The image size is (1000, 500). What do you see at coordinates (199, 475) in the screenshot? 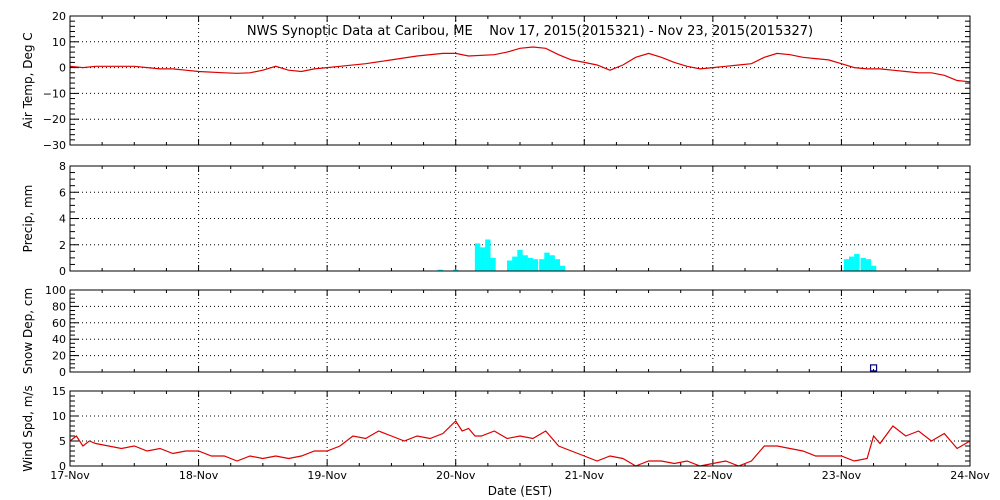
I see `x-tick-label: 18-Nov` at bounding box center [199, 475].